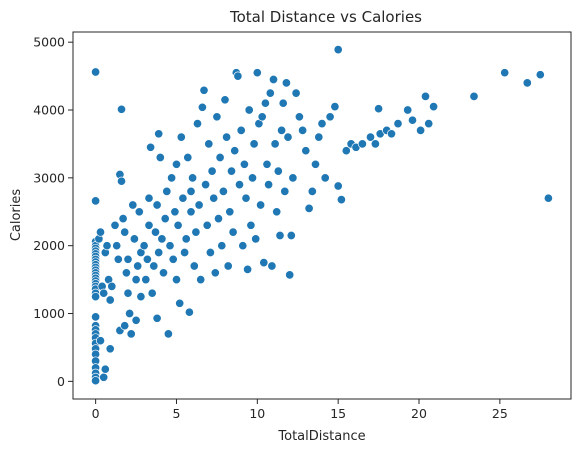  Describe the element at coordinates (321, 436) in the screenshot. I see `x-axis-label: TotalDistance` at that location.